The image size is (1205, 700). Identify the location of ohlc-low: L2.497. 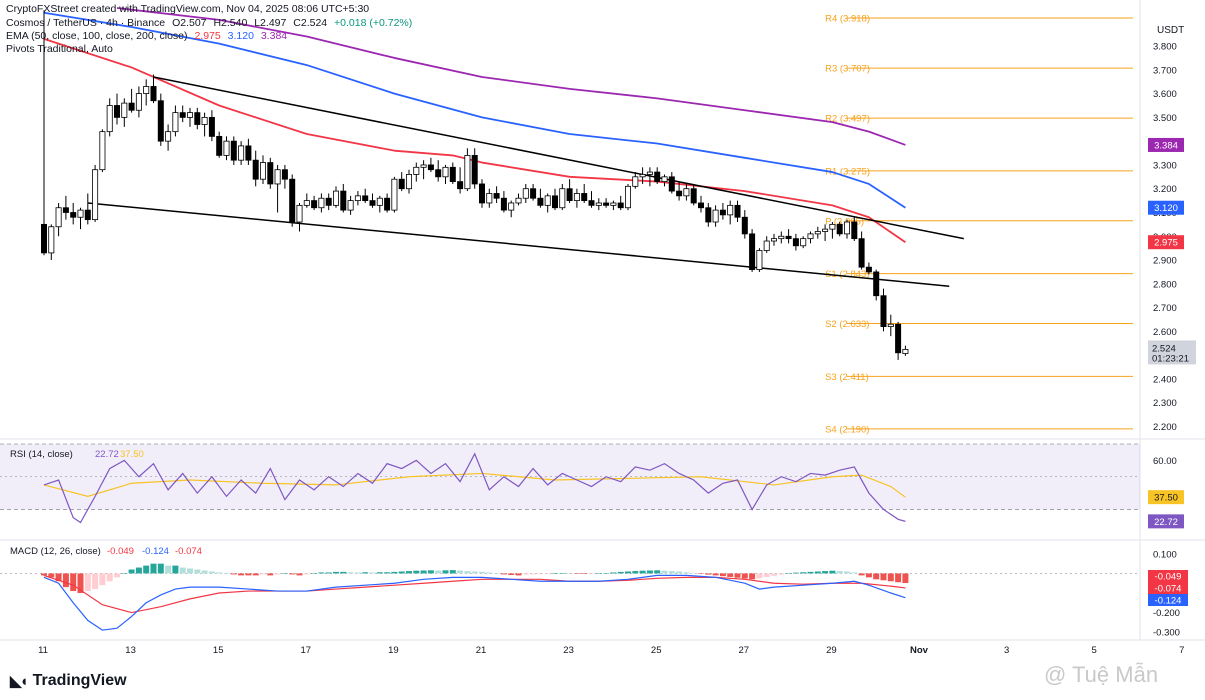
(270, 23).